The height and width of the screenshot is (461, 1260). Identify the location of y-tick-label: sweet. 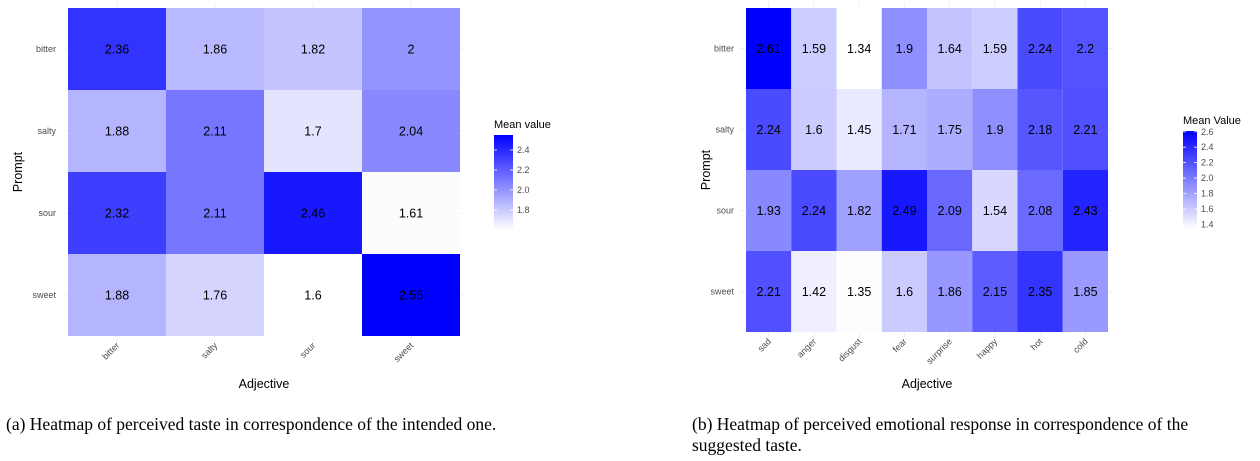
(44, 295).